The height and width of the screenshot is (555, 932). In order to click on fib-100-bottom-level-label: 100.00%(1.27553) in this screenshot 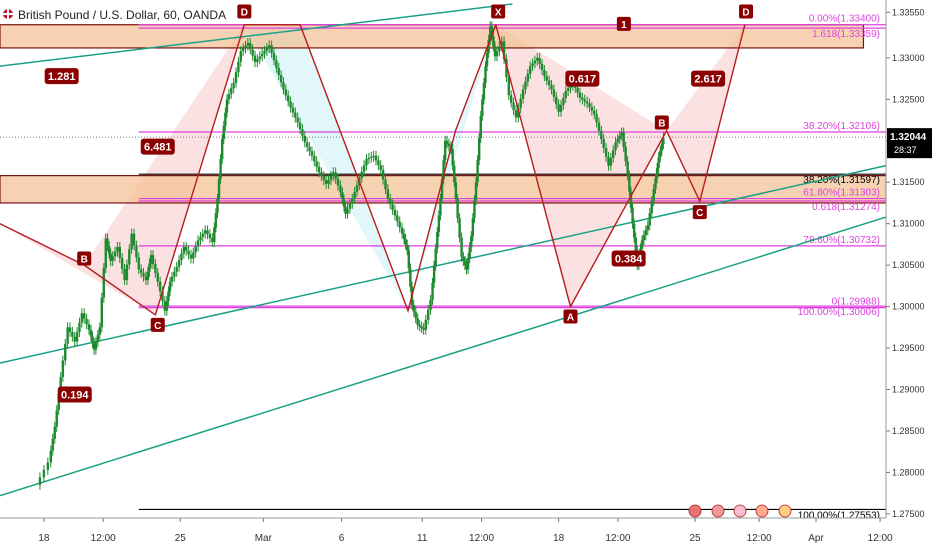, I will do `click(839, 515)`.